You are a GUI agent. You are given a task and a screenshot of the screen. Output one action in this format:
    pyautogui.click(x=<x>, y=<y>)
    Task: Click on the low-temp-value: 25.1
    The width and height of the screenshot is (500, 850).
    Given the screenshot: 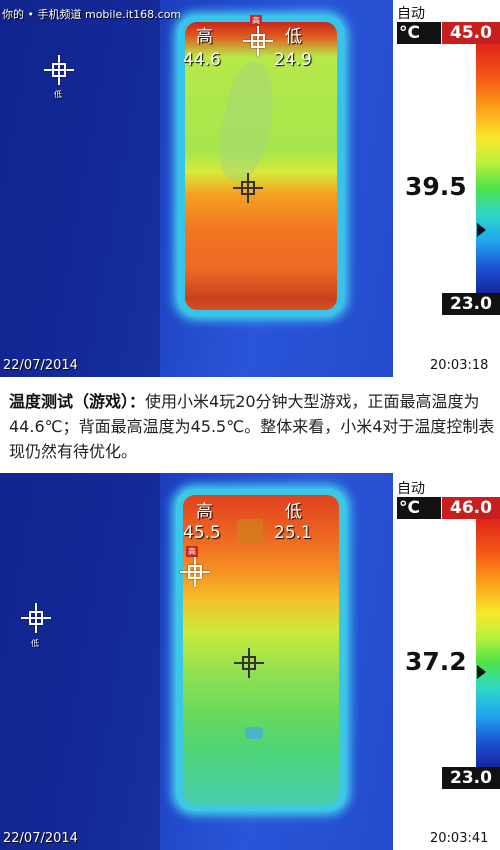 What is the action you would take?
    pyautogui.click(x=293, y=533)
    